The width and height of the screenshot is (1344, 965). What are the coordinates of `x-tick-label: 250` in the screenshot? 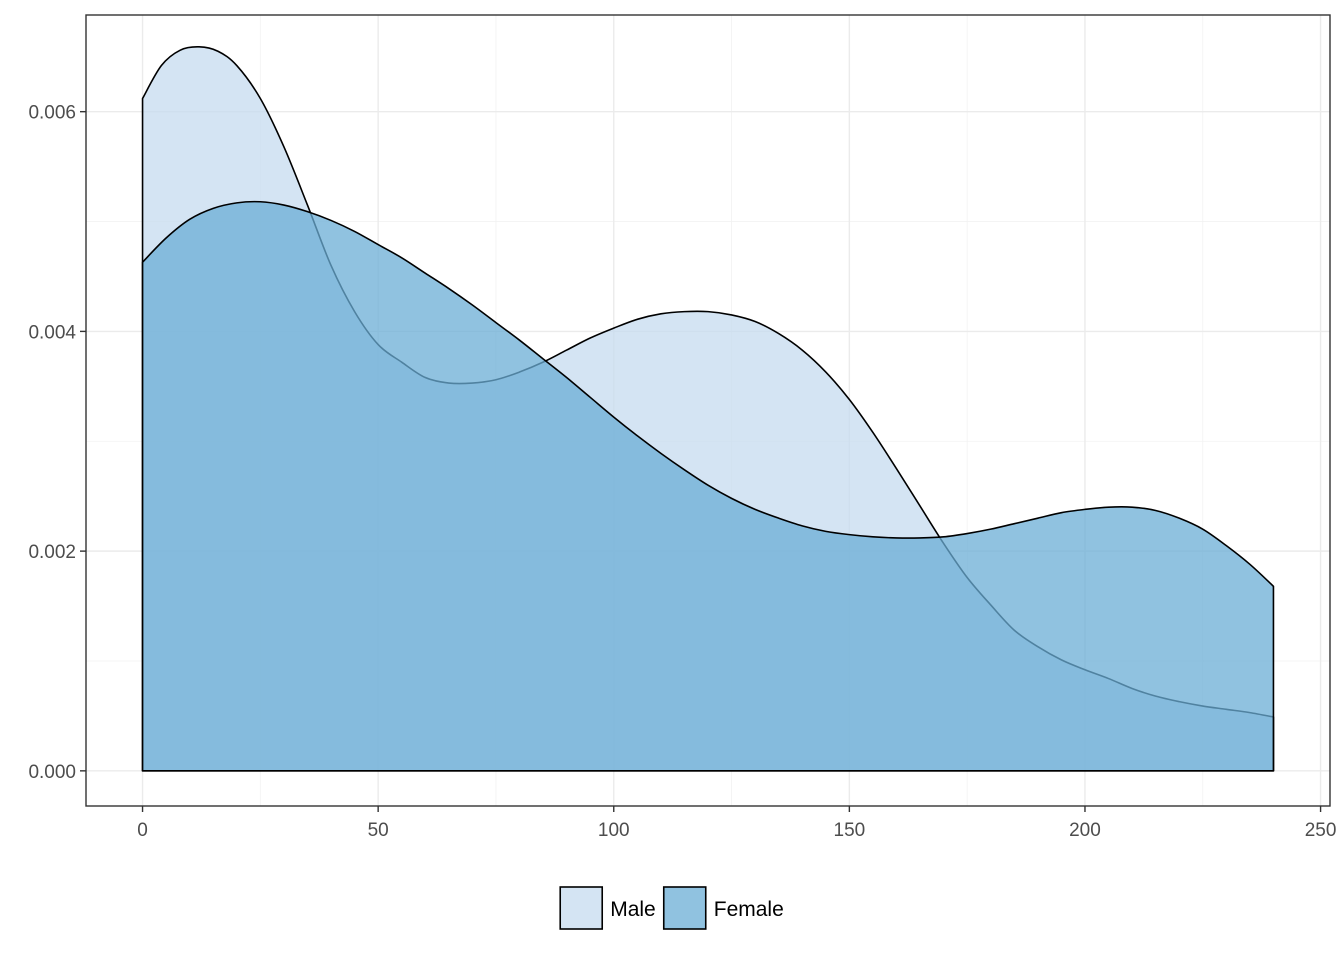 It's located at (1321, 830).